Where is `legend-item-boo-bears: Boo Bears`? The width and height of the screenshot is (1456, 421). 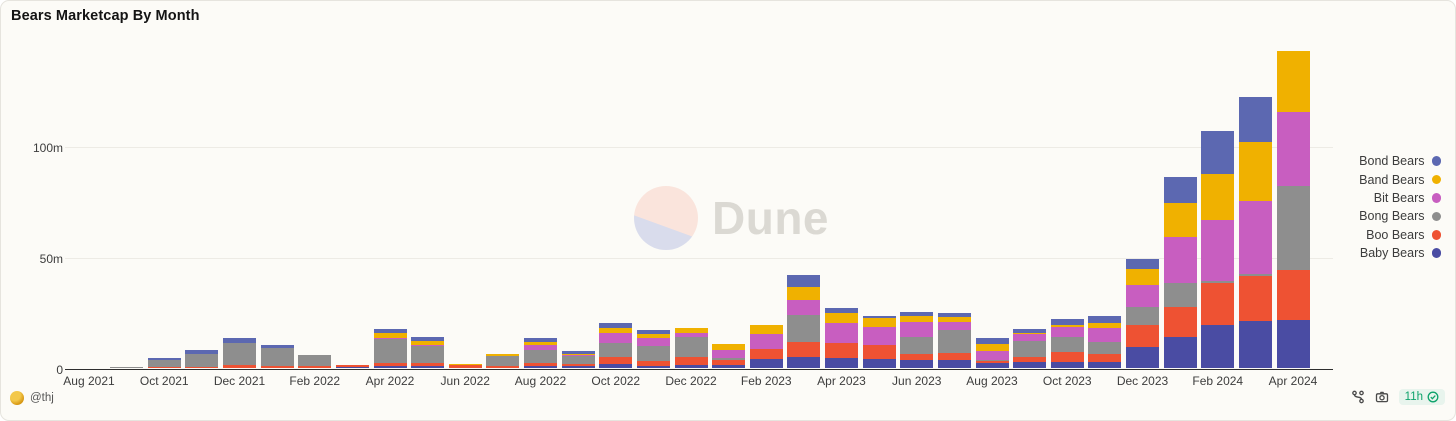
legend-item-boo-bears: Boo Bears is located at coordinates (1400, 235).